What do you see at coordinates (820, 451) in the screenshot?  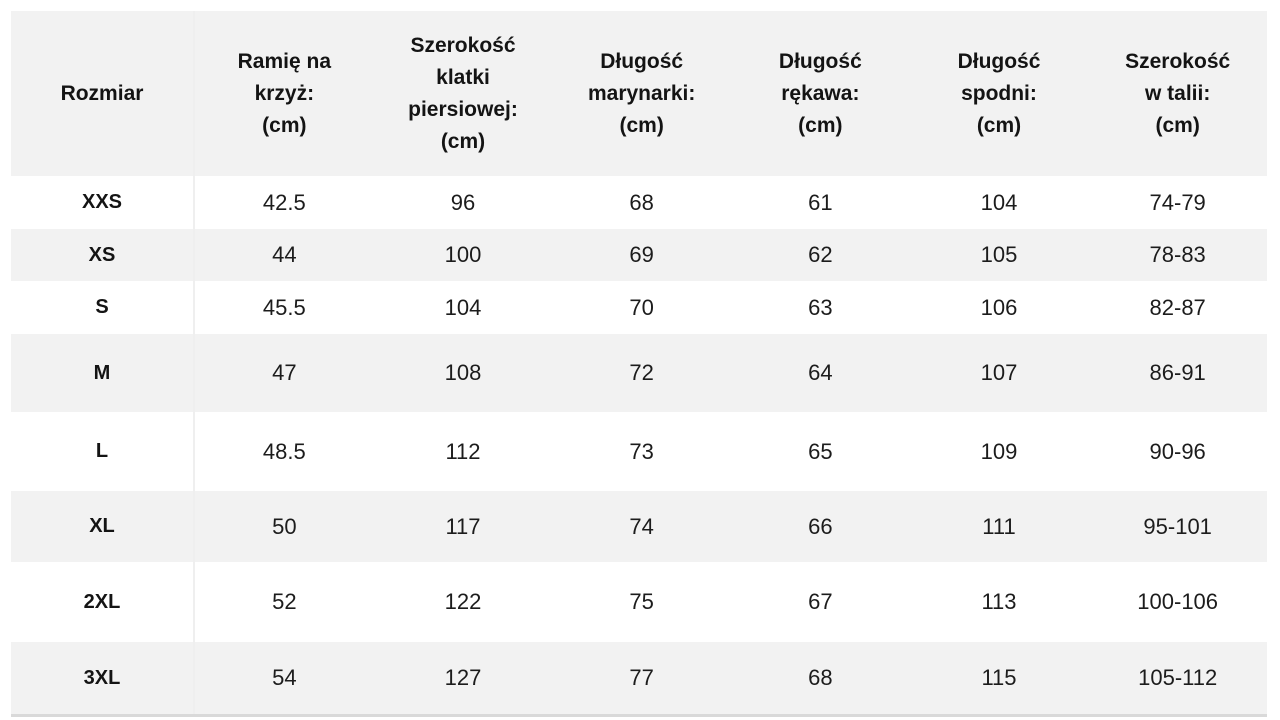 I see `table-cell: 65` at bounding box center [820, 451].